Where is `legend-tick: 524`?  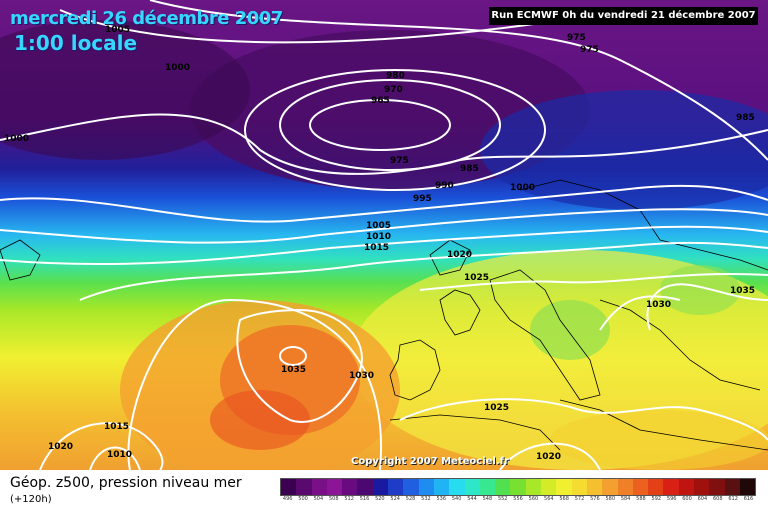
legend-tick: 524 is located at coordinates (395, 499).